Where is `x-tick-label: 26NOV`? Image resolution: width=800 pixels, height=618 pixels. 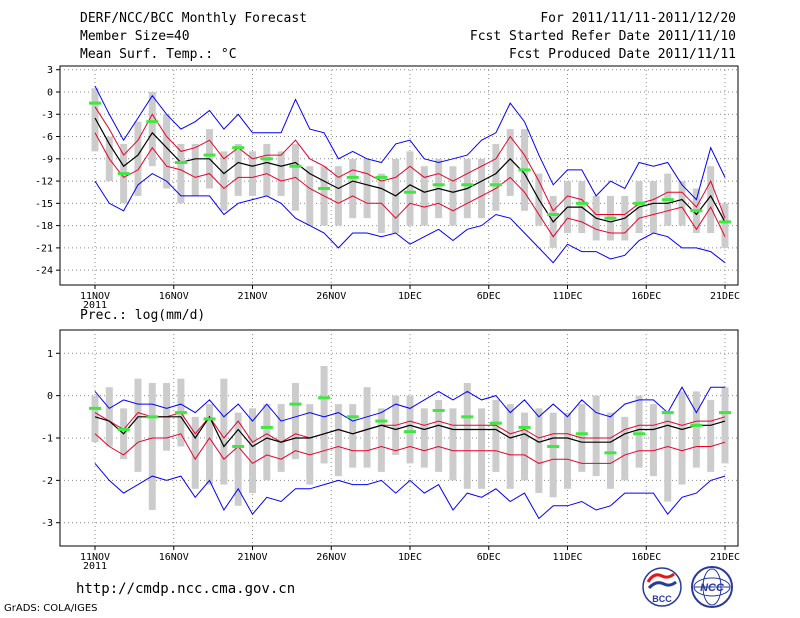
x-tick-label: 26NOV is located at coordinates (331, 557).